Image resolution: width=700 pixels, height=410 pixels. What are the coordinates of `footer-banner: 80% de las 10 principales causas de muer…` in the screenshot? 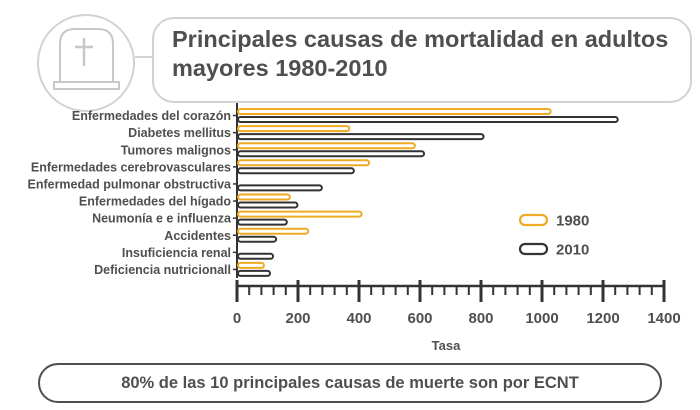 It's located at (350, 383).